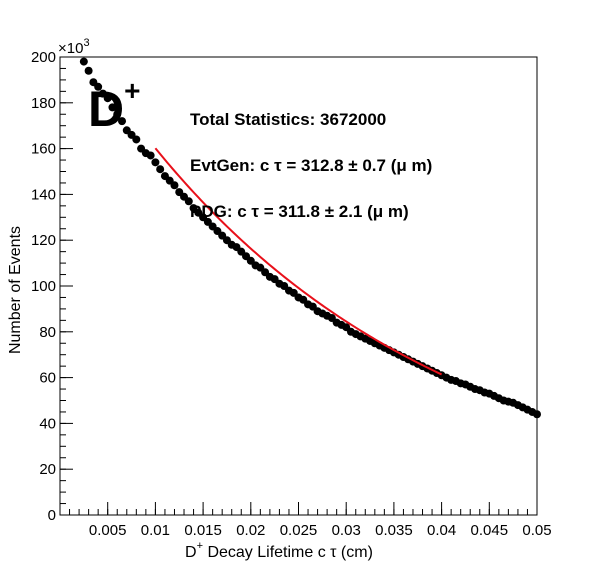 Image resolution: width=596 pixels, height=572 pixels. I want to click on x-axis-title: D+ Decay Lifetime c τ (cm), so click(279, 550).